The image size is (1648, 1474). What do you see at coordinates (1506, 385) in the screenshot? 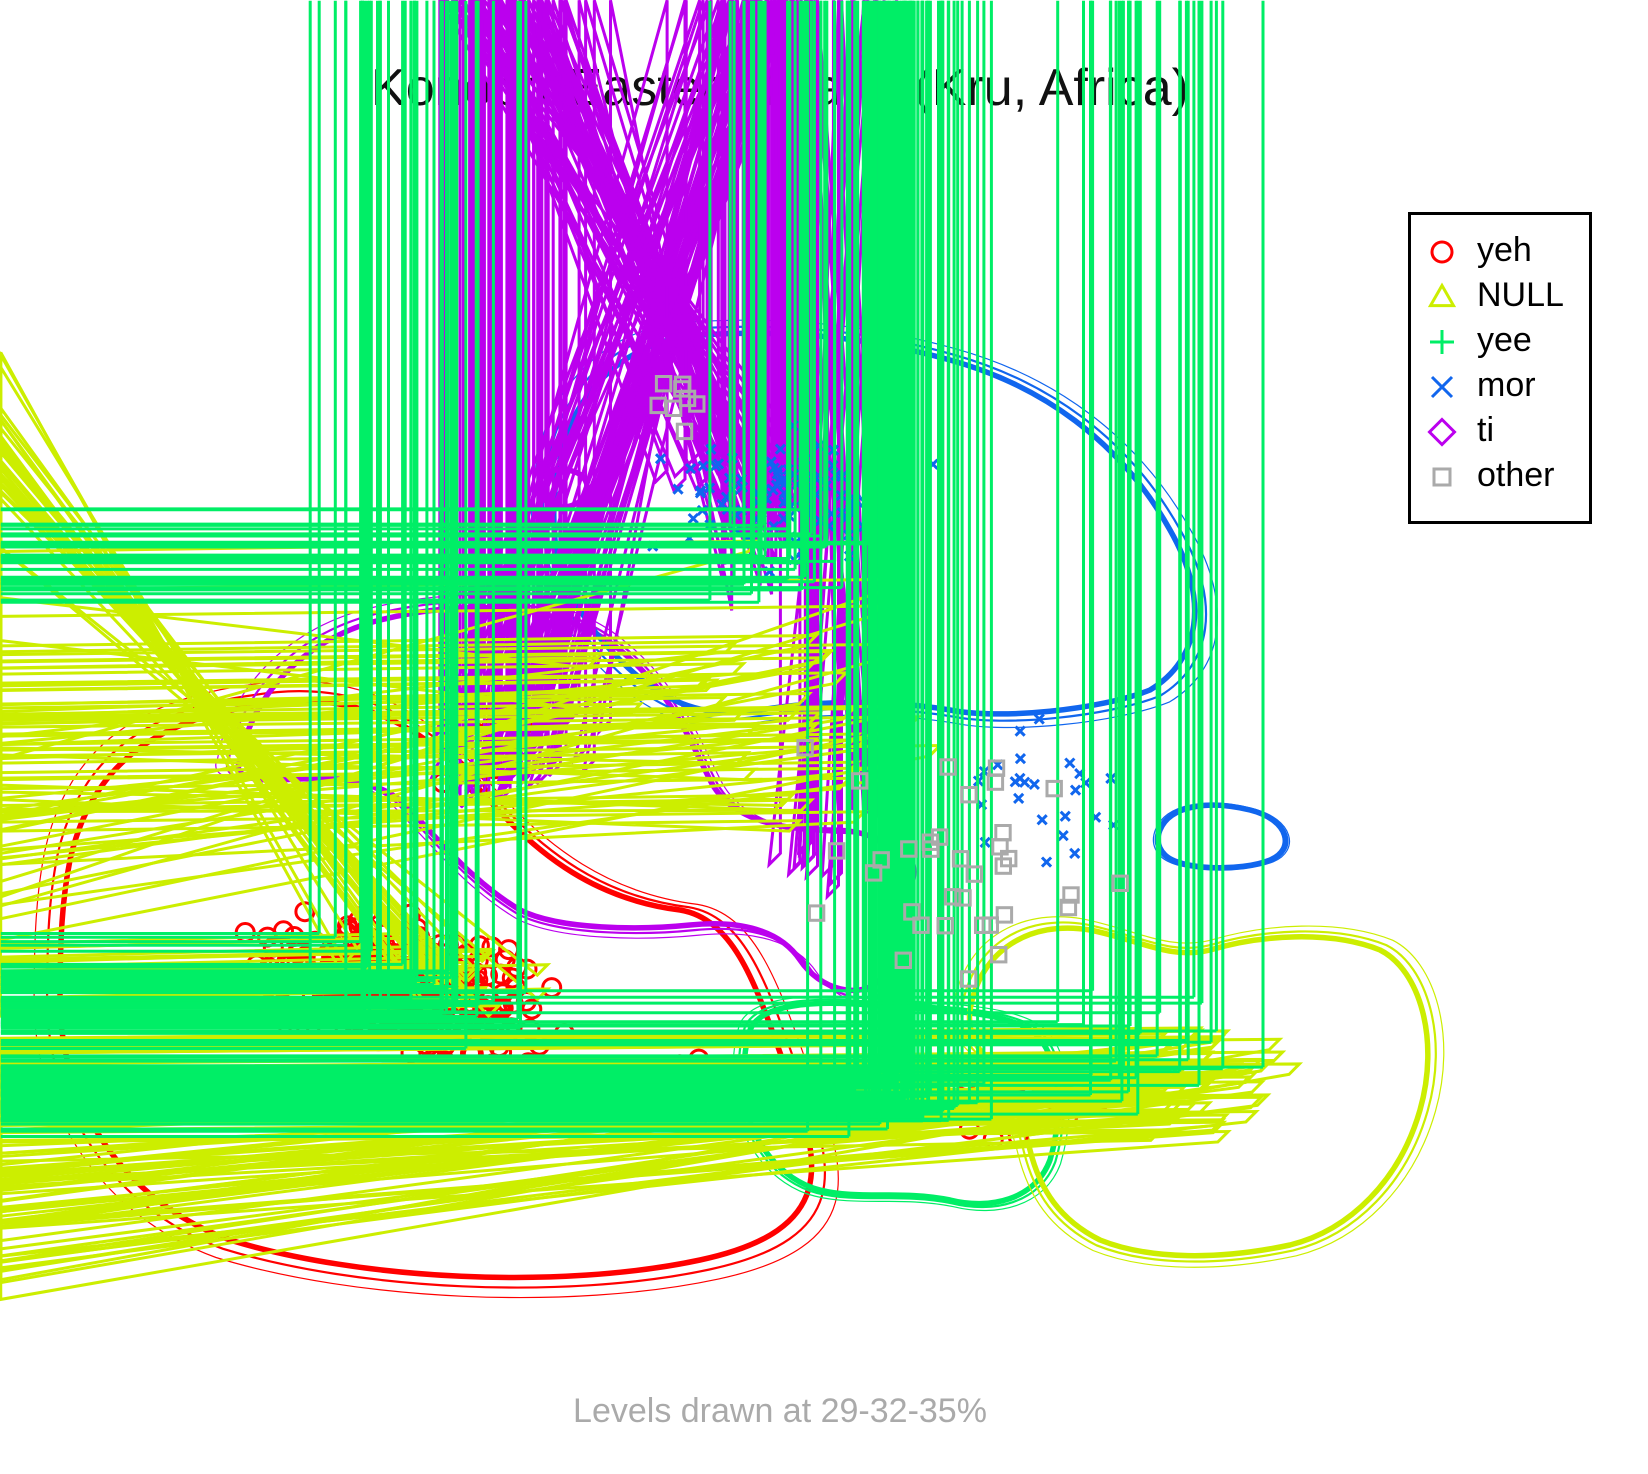
I see `legend-label: mor` at bounding box center [1506, 385].